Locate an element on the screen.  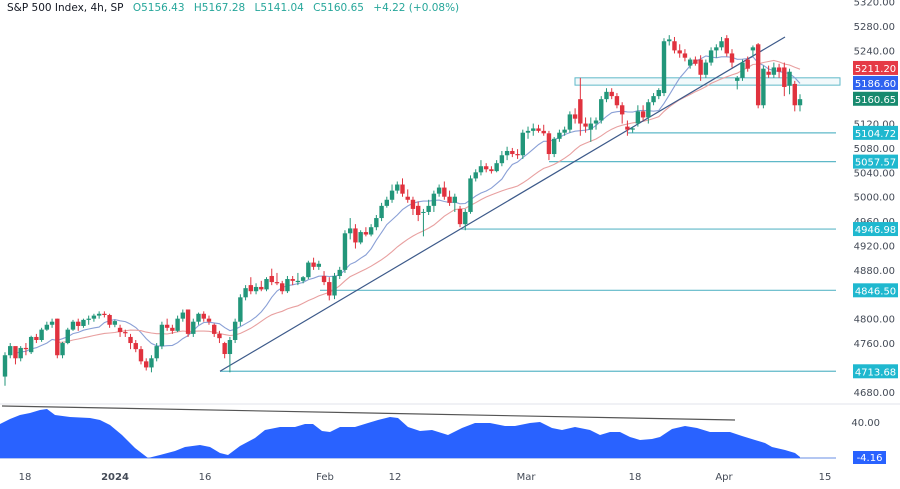
svg-text: -4.16 is located at coordinates (870, 458).